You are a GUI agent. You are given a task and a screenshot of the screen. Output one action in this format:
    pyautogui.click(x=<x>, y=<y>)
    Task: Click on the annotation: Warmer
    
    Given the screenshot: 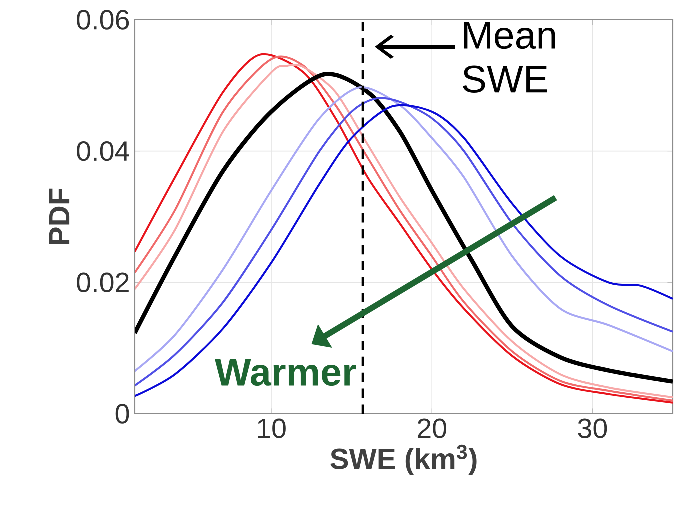 What is the action you would take?
    pyautogui.click(x=285, y=372)
    